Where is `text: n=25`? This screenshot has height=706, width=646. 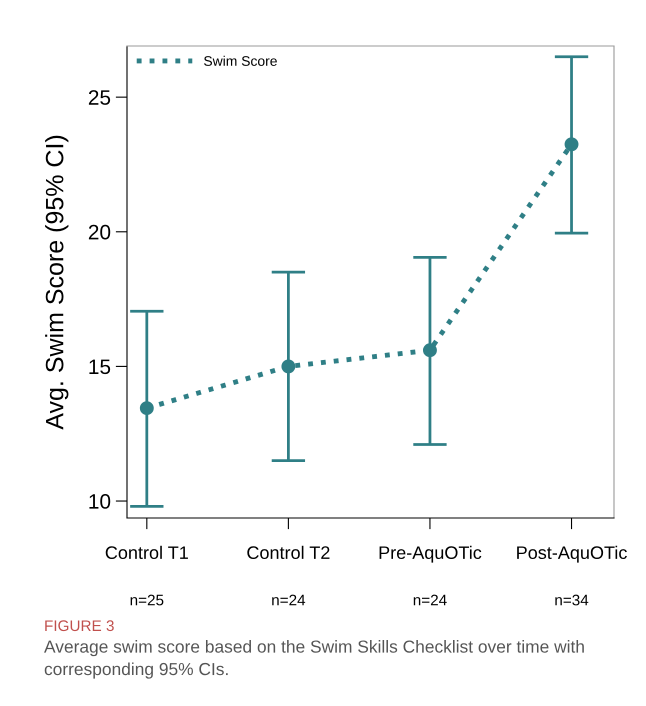
text: n=25 is located at coordinates (147, 600).